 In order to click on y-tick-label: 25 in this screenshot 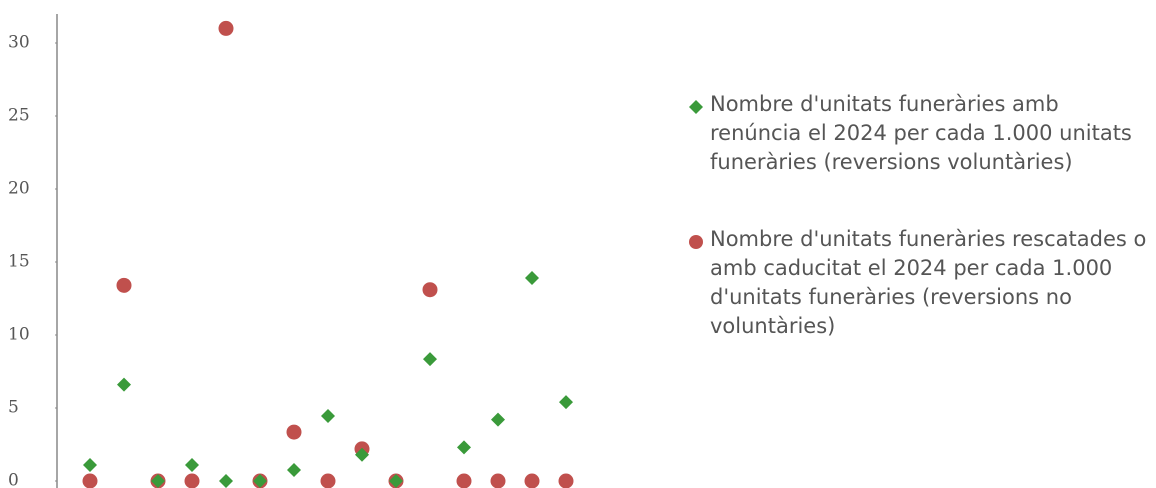, I will do `click(19, 116)`.